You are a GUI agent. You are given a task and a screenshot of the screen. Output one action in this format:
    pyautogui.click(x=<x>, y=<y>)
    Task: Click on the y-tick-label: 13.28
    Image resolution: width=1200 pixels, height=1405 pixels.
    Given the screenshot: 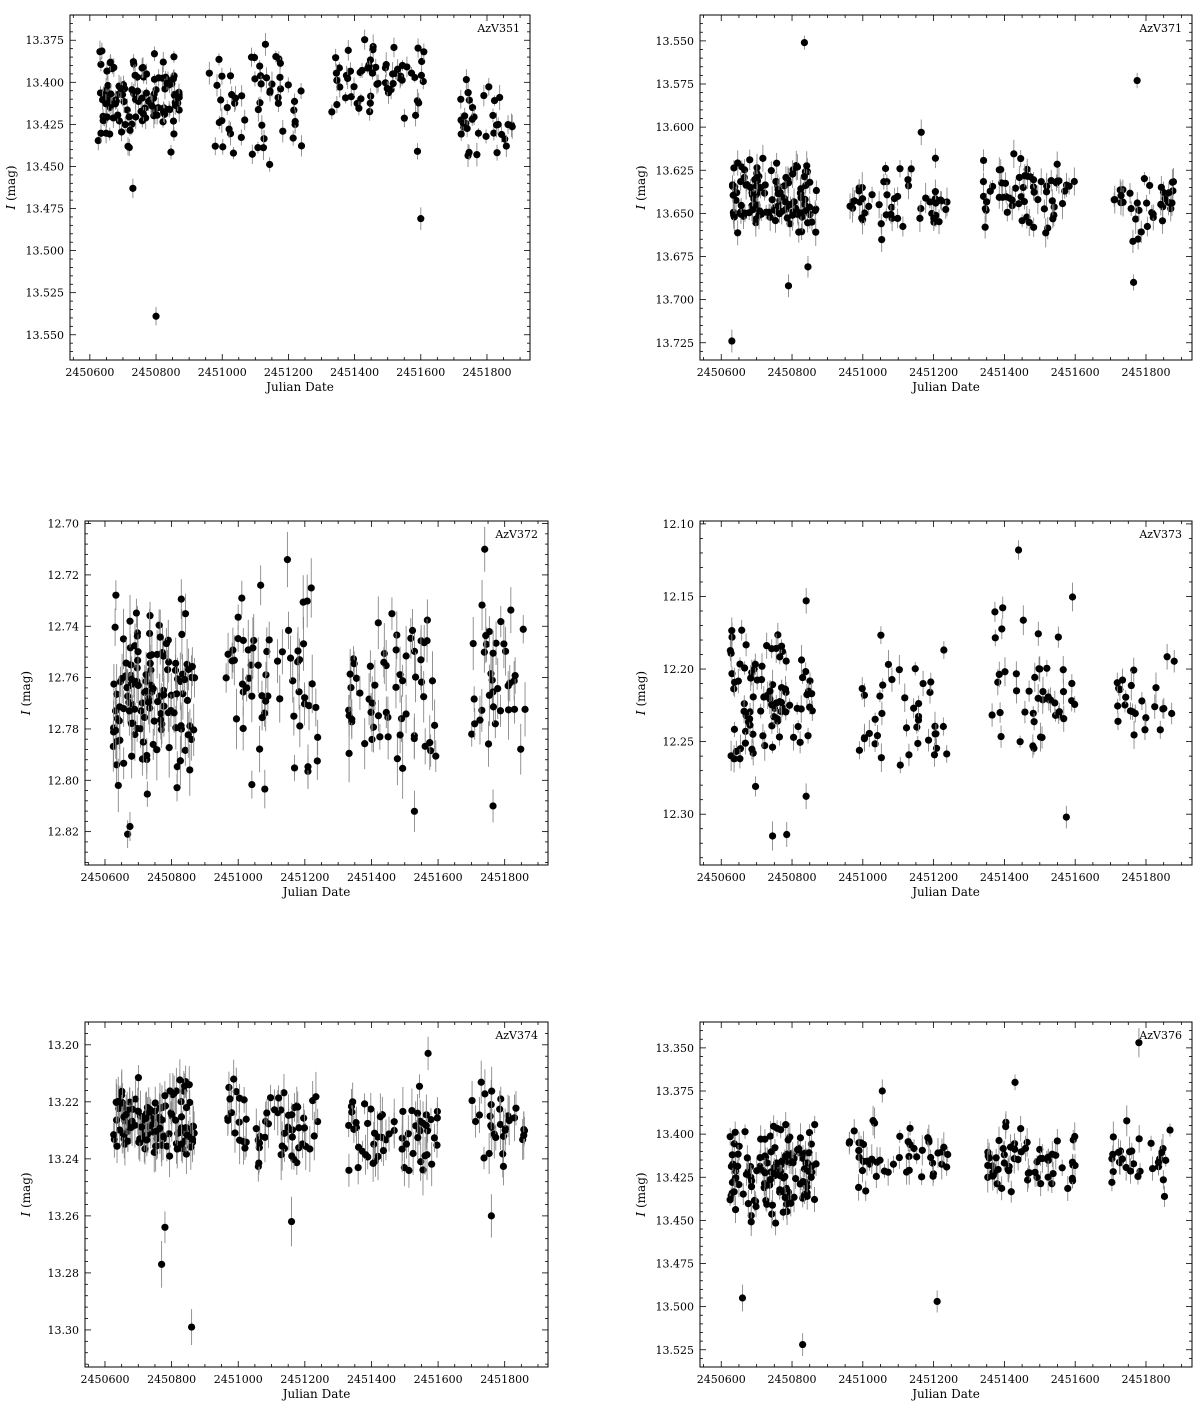 What is the action you would take?
    pyautogui.click(x=64, y=1273)
    